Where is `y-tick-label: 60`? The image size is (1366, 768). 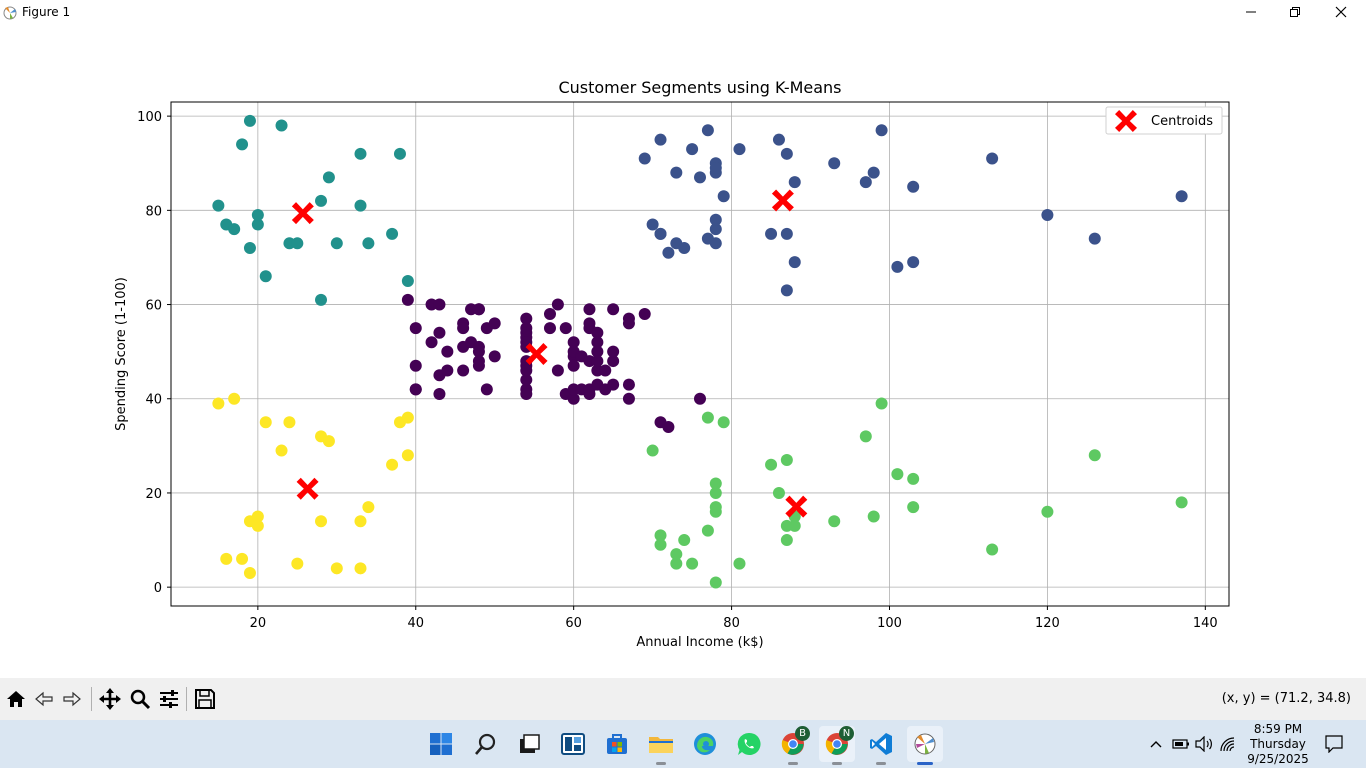 y-tick-label: 60 is located at coordinates (153, 306).